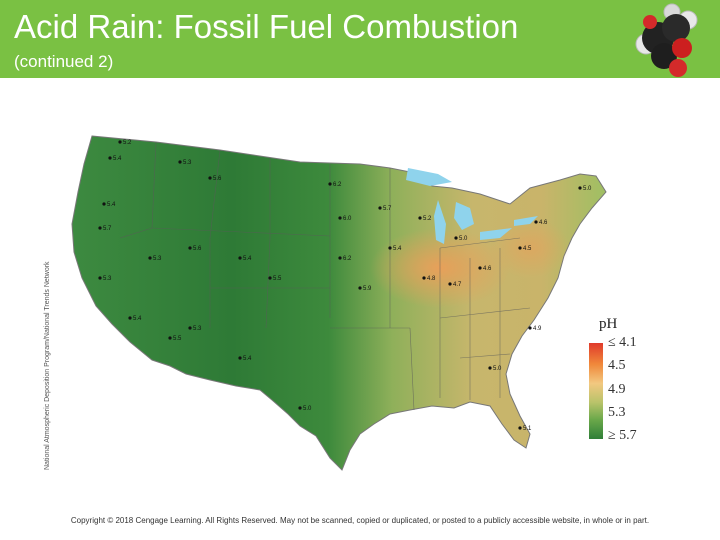 This screenshot has width=720, height=540. I want to click on molecule-icon, so click(666, 40).